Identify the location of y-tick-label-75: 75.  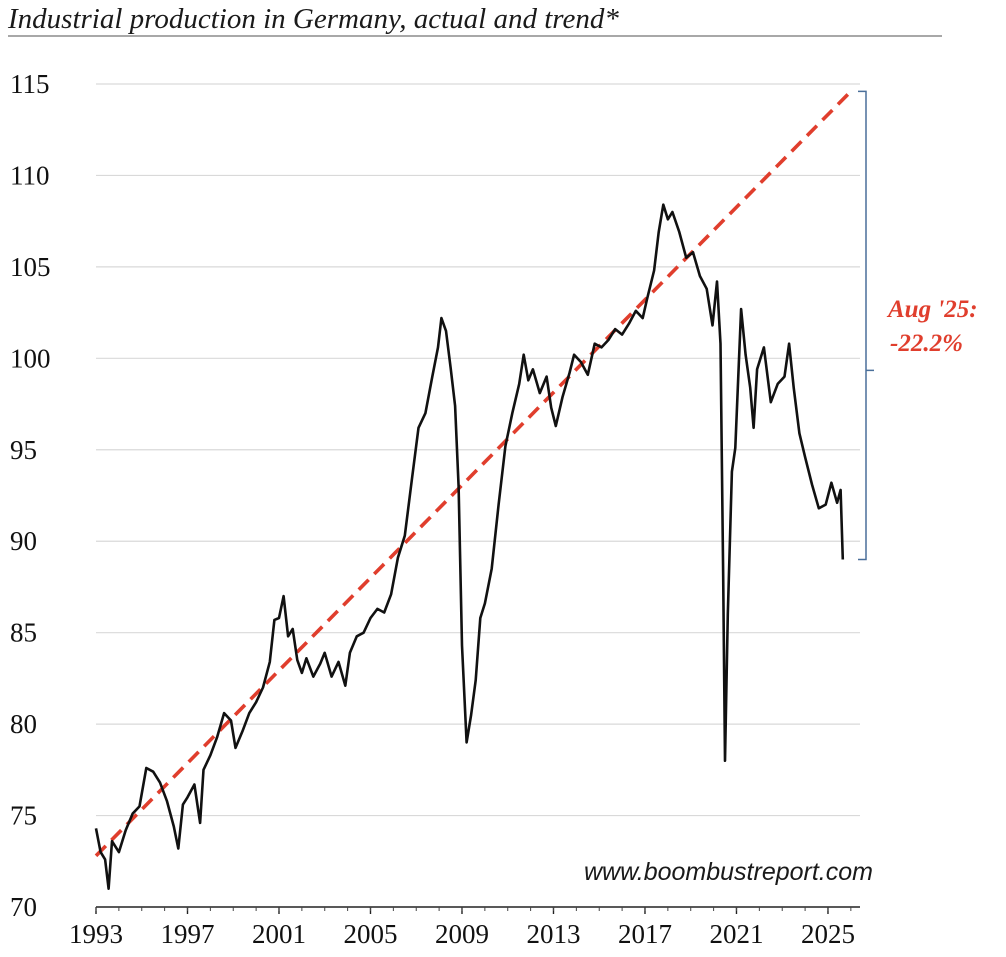
(23, 816).